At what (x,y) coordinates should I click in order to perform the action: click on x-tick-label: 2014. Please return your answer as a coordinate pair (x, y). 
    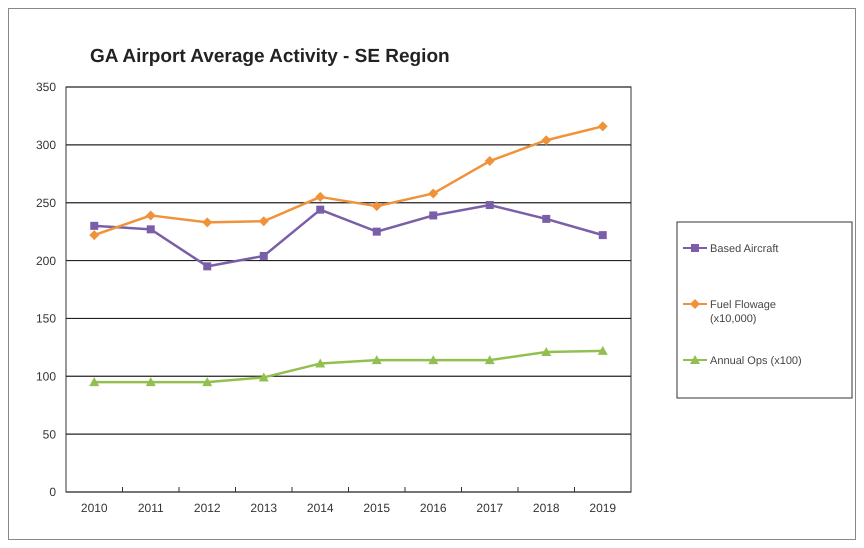
    Looking at the image, I should click on (320, 508).